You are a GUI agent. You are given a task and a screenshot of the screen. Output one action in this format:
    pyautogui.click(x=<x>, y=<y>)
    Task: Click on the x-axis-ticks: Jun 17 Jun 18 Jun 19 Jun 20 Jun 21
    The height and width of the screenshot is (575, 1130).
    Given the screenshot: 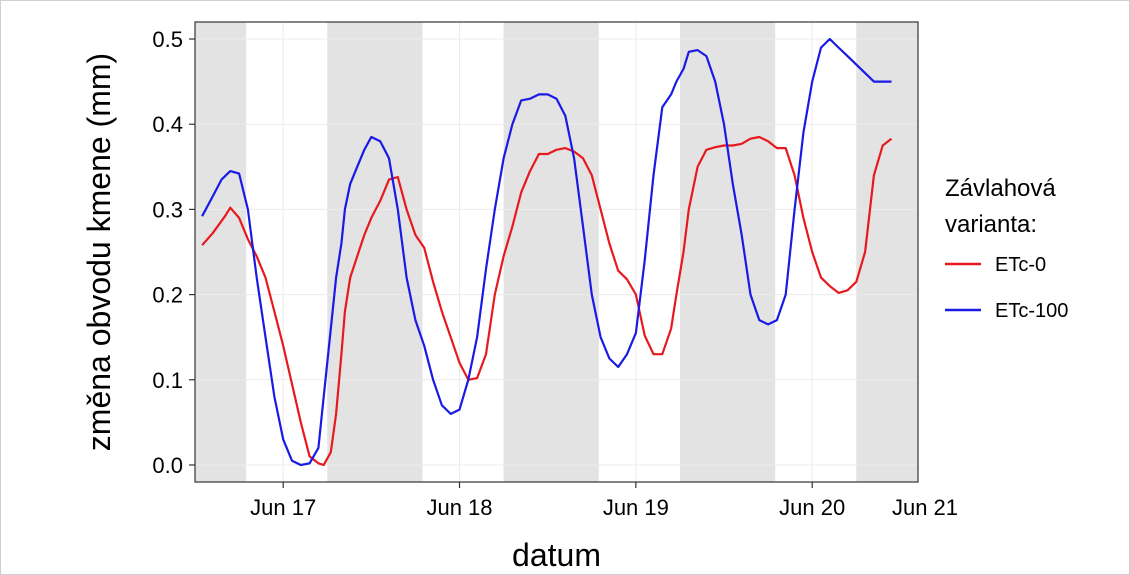 What is the action you would take?
    pyautogui.click(x=604, y=501)
    